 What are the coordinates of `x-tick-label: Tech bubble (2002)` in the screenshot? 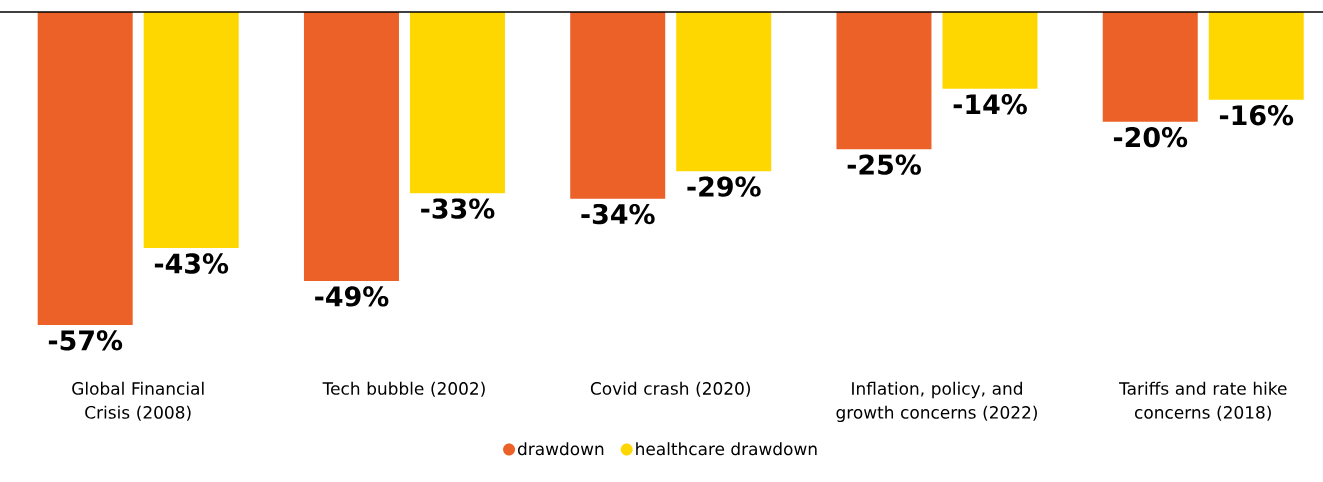 It's located at (403, 389).